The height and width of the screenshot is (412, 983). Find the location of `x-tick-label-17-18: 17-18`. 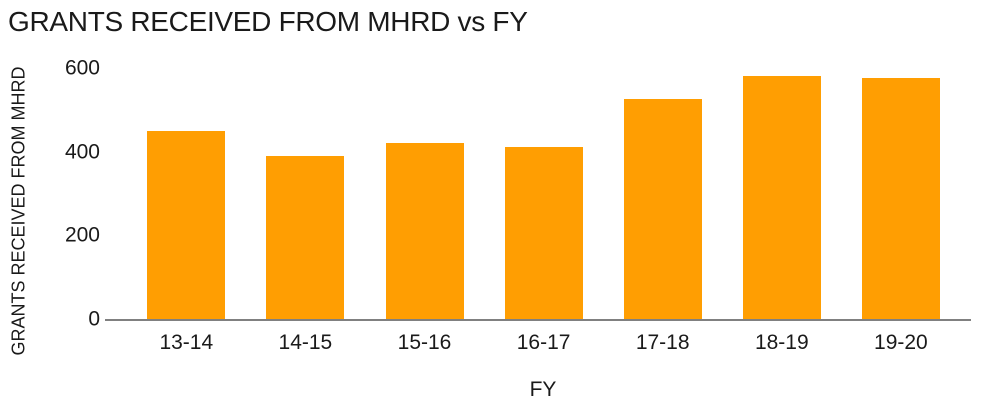

x-tick-label-17-18: 17-18 is located at coordinates (662, 342).